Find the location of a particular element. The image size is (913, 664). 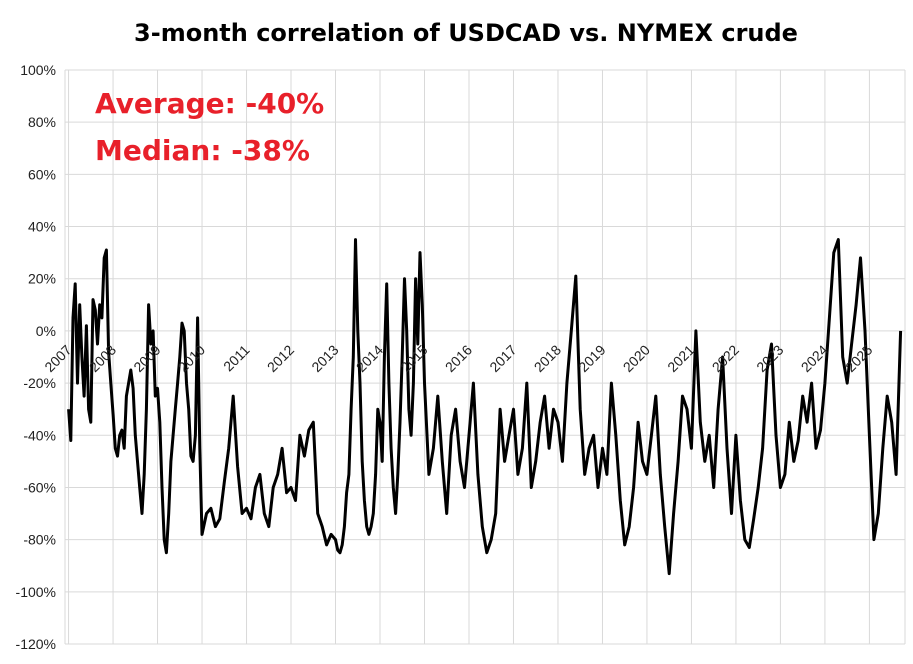

annotation-median: Median: -38% is located at coordinates (202, 150).